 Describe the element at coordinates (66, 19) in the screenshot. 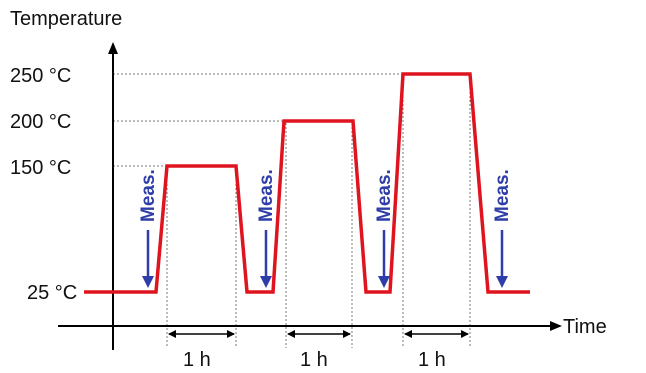

I see `y-axis-label: Temperature` at that location.